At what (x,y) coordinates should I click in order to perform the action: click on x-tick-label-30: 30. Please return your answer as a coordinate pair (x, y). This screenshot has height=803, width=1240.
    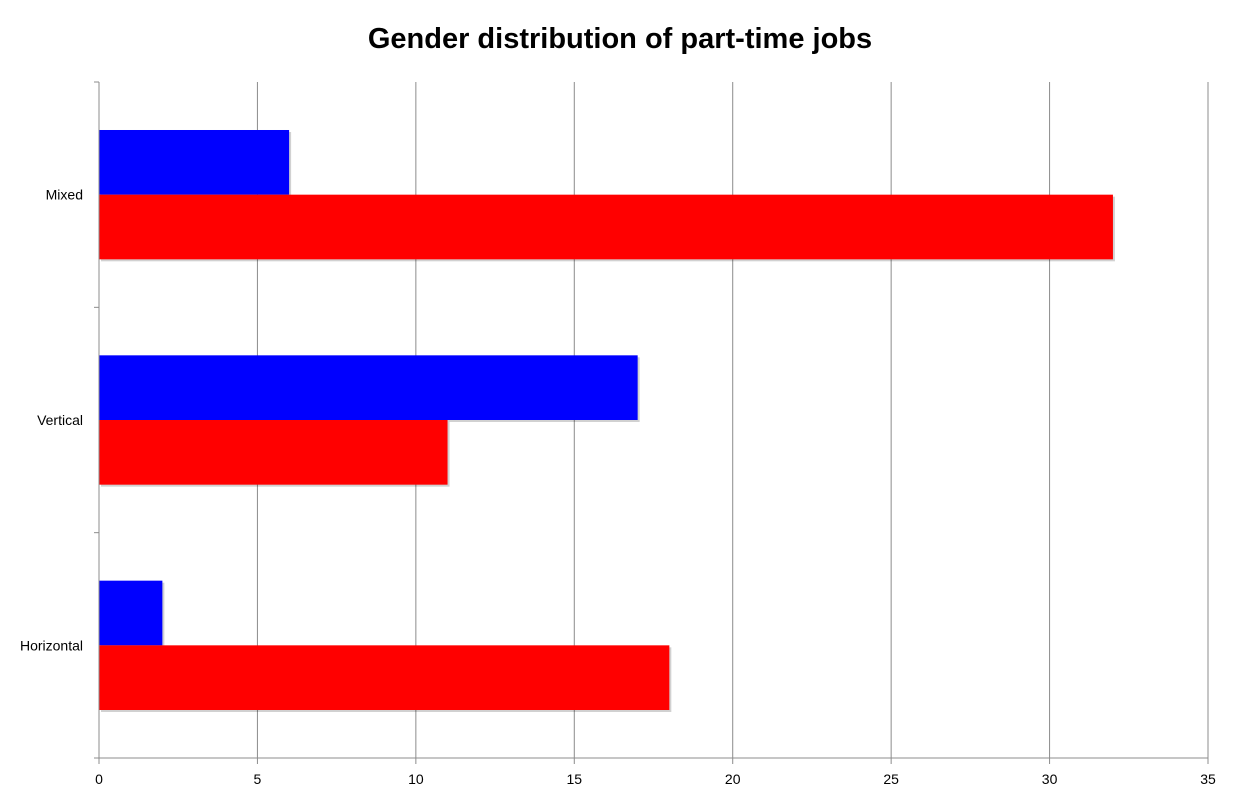
    Looking at the image, I should click on (1050, 779).